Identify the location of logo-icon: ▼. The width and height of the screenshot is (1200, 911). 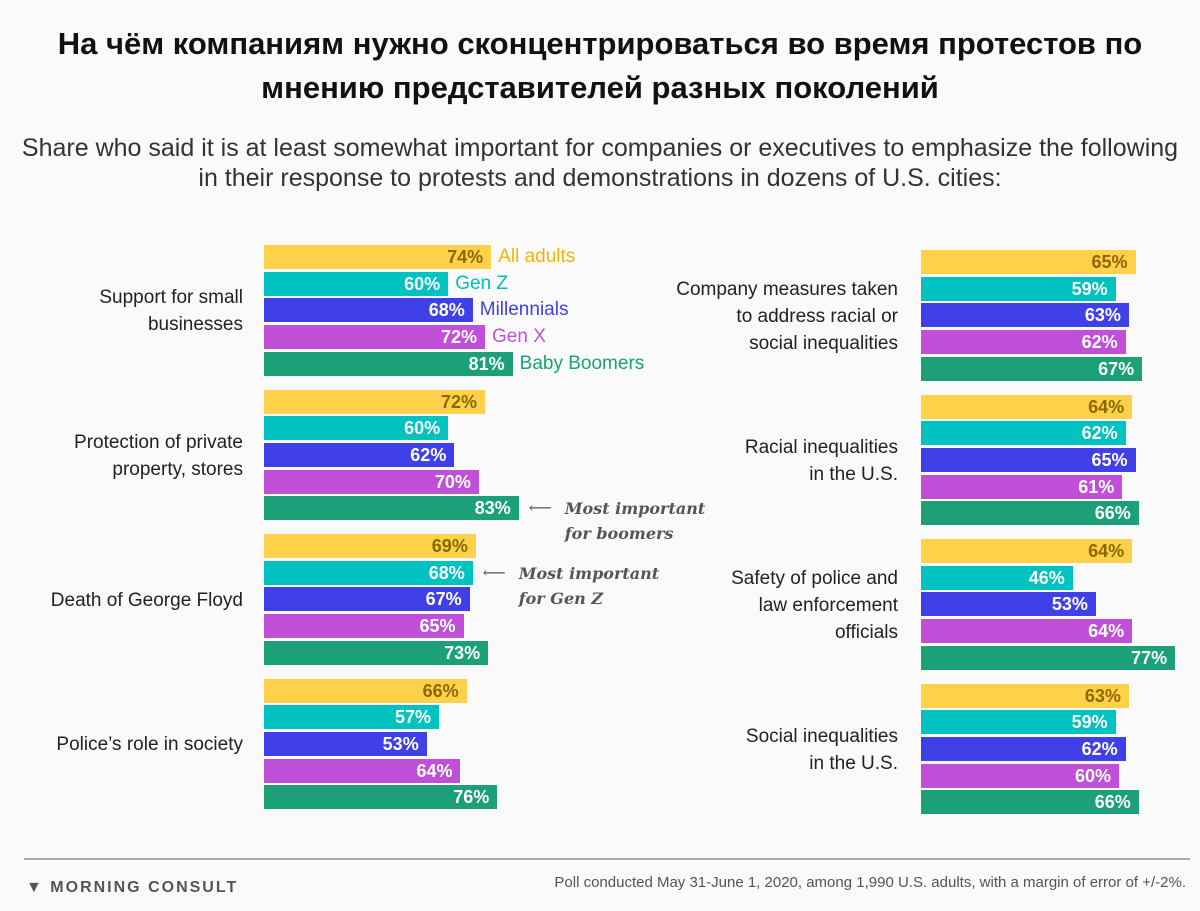
(35, 887).